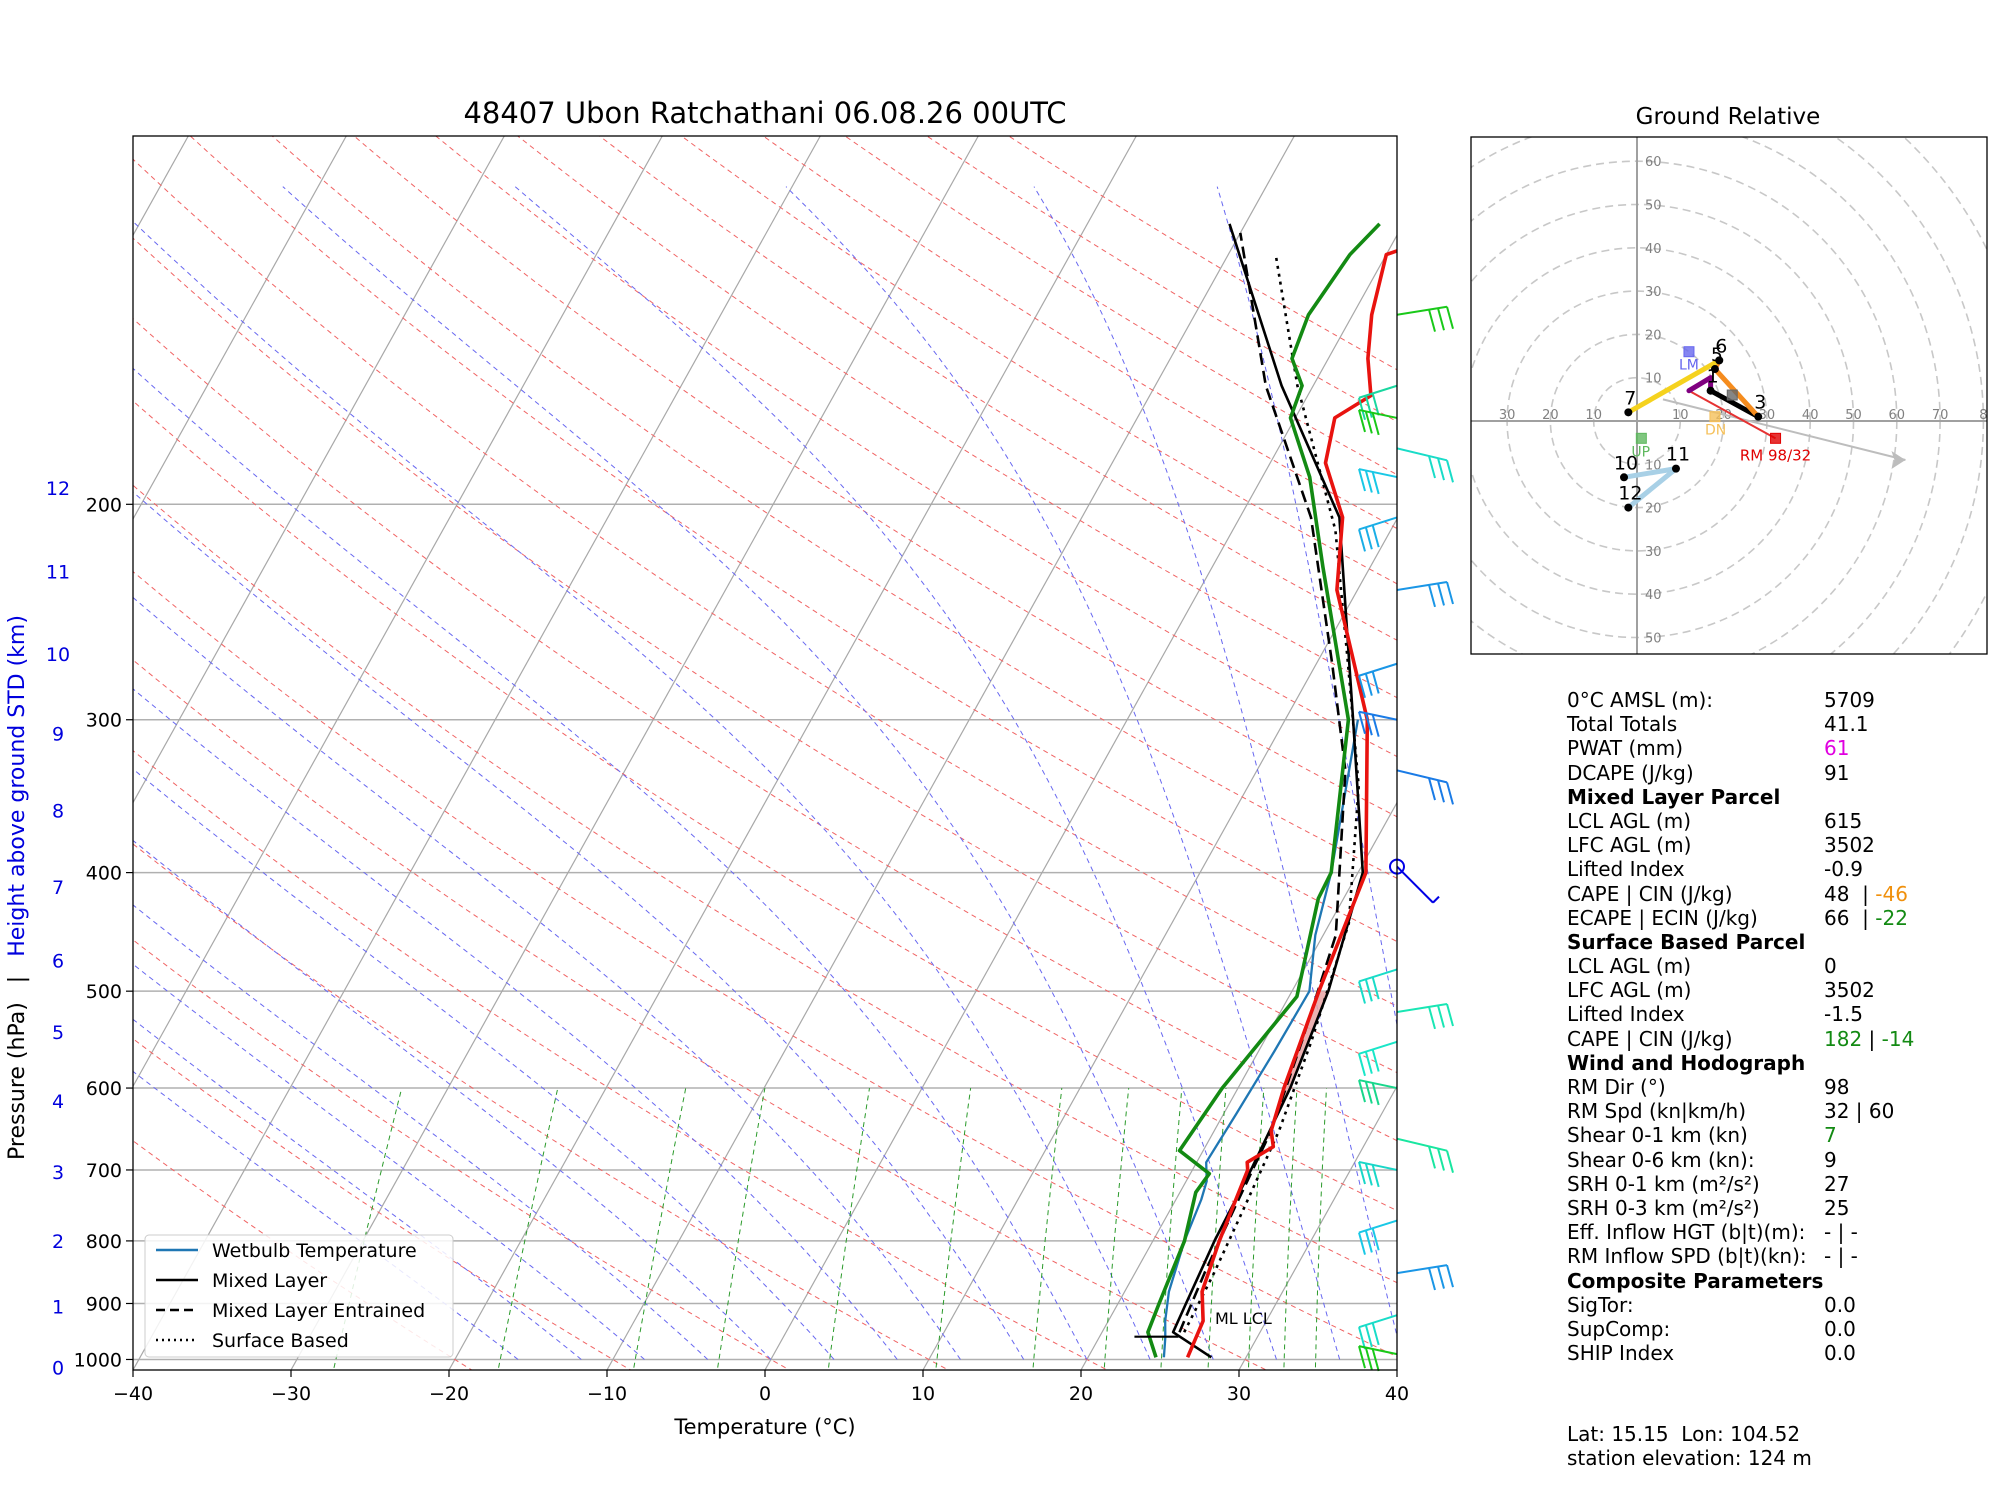 The width and height of the screenshot is (2000, 1500). What do you see at coordinates (17, 979) in the screenshot?
I see `y-axis-label-sep: |` at bounding box center [17, 979].